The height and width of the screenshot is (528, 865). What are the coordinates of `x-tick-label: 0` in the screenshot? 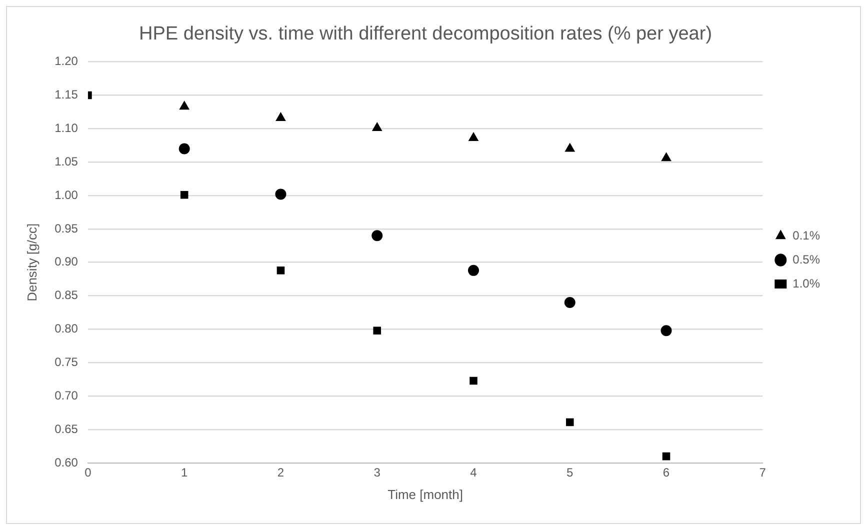 It's located at (88, 473).